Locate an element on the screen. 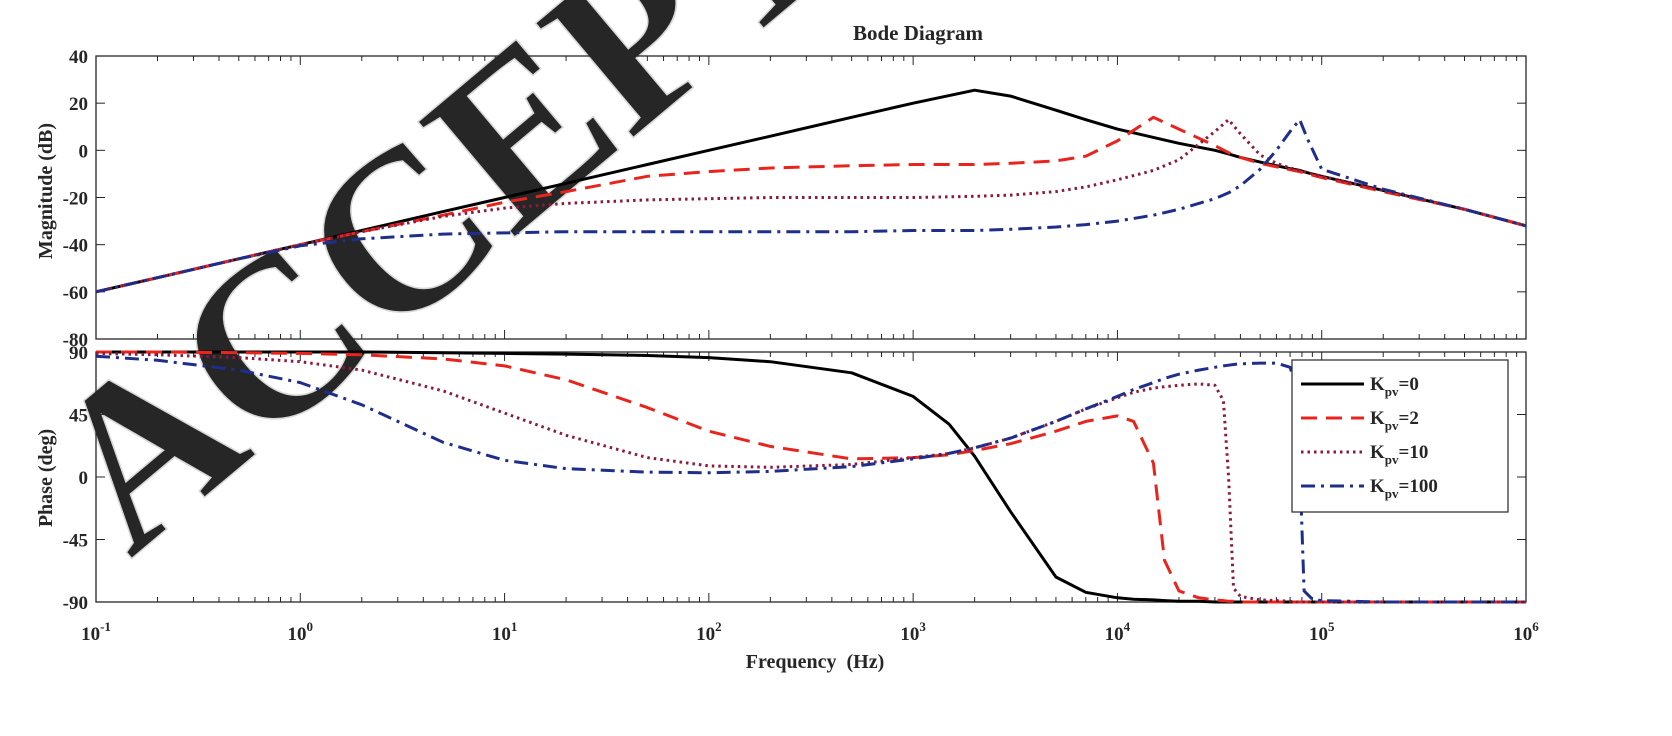 Image resolution: width=1672 pixels, height=736 pixels. phase-y-tick-label: 45 is located at coordinates (78, 416).